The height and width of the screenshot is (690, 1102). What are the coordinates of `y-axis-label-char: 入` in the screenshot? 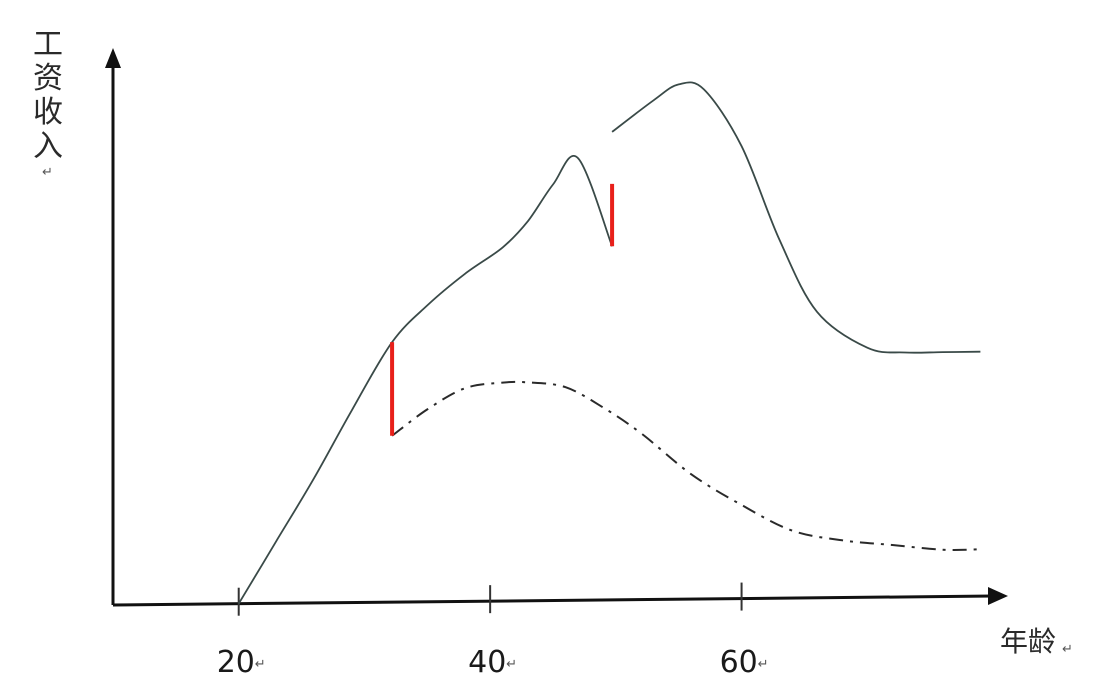 It's located at (48, 146).